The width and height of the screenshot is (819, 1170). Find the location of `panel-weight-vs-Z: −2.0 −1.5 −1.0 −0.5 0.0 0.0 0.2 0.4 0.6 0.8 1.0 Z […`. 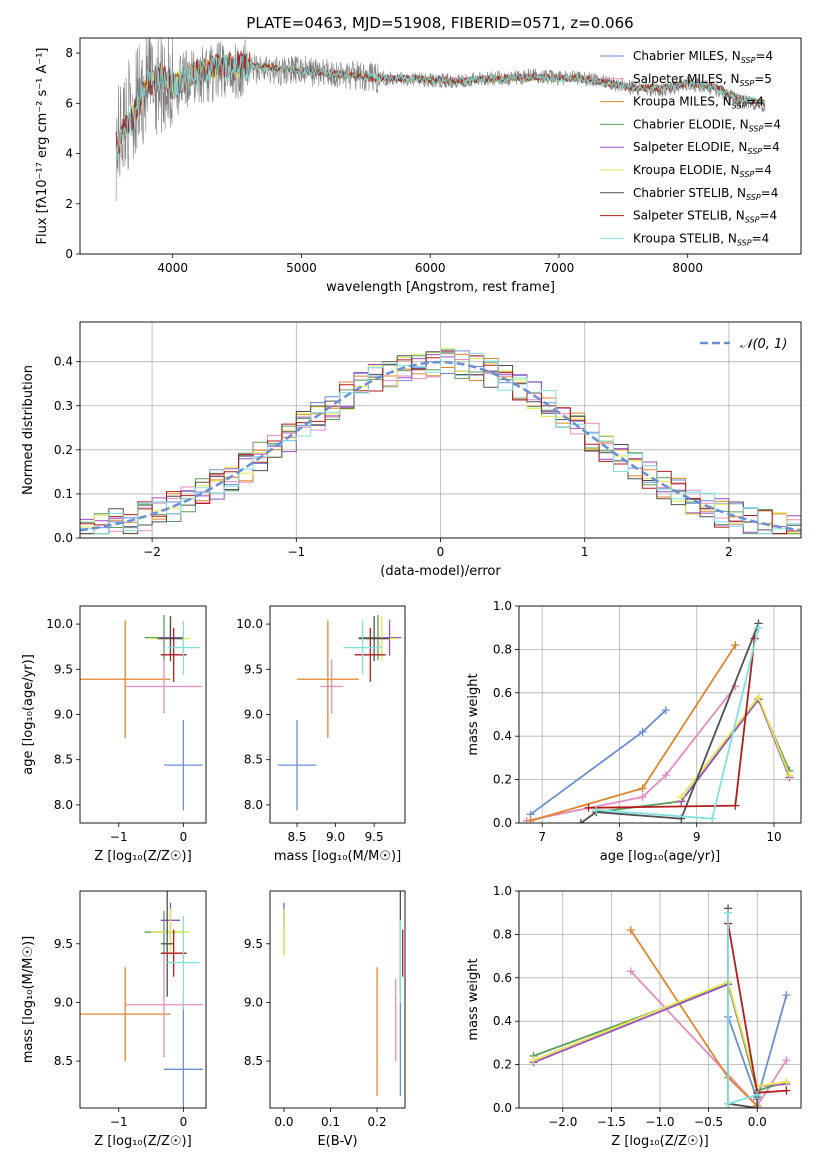

panel-weight-vs-Z: −2.0 −1.5 −1.0 −0.5 0.0 0.0 0.2 0.4 0.6 0.8 1.0 Z [… is located at coordinates (634, 1016).